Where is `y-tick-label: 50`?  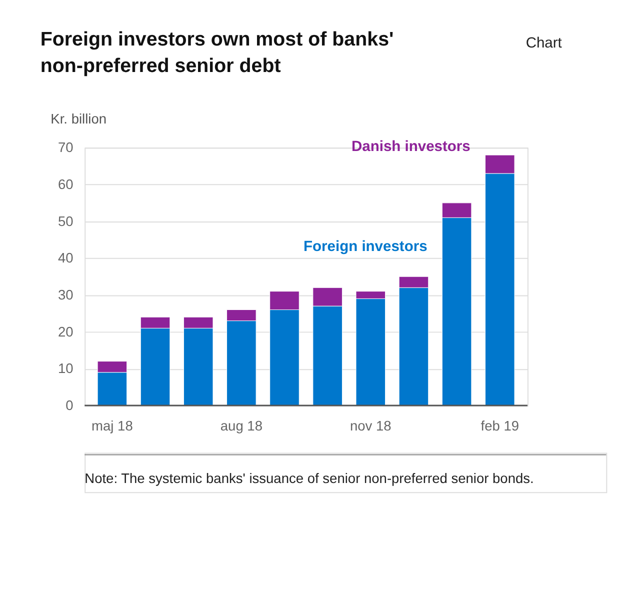 y-tick-label: 50 is located at coordinates (66, 221).